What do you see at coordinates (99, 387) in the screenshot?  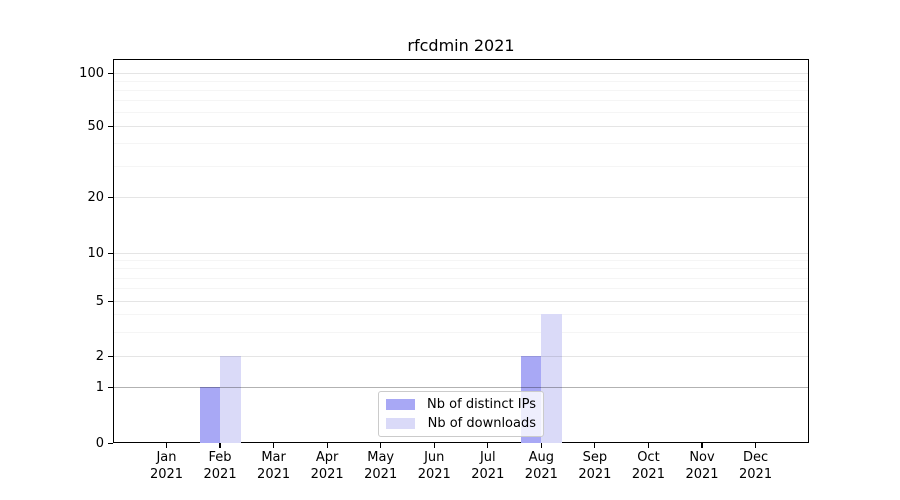 I see `y-axis-tick-label: 1` at bounding box center [99, 387].